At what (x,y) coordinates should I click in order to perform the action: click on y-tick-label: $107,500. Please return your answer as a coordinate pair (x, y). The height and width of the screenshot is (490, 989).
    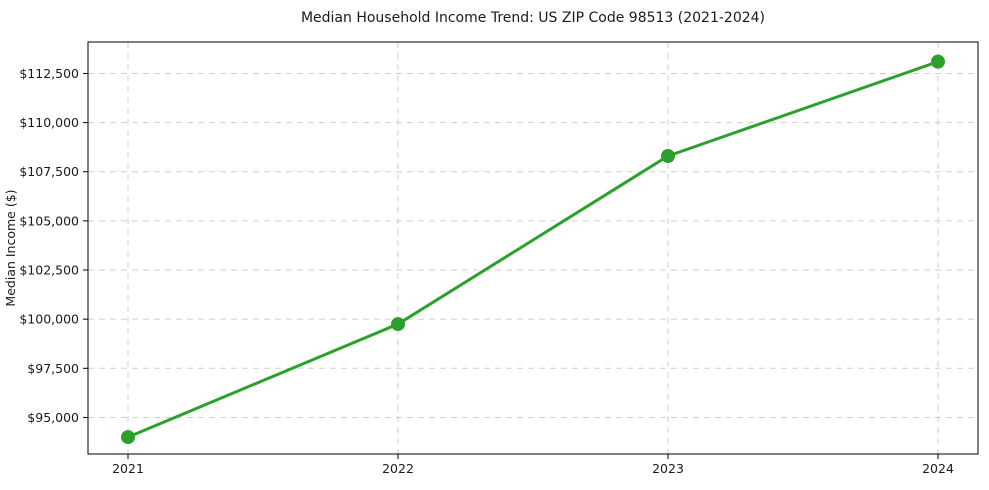
    Looking at the image, I should click on (49, 171).